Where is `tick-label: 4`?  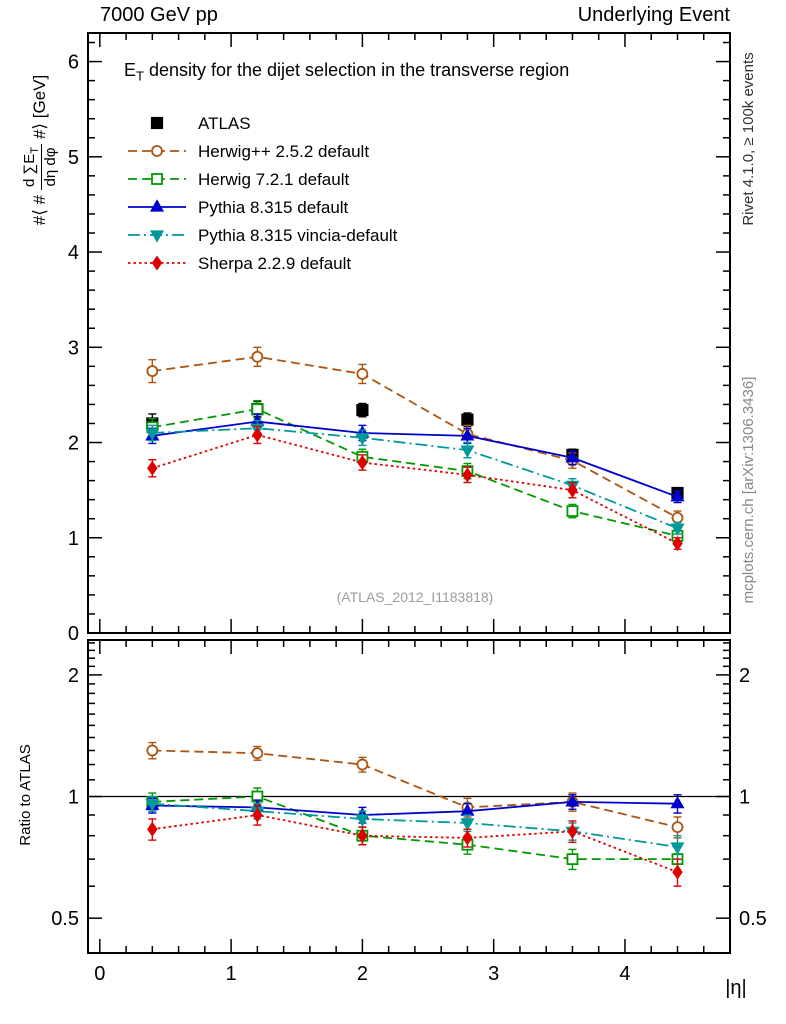 tick-label: 4 is located at coordinates (73, 253).